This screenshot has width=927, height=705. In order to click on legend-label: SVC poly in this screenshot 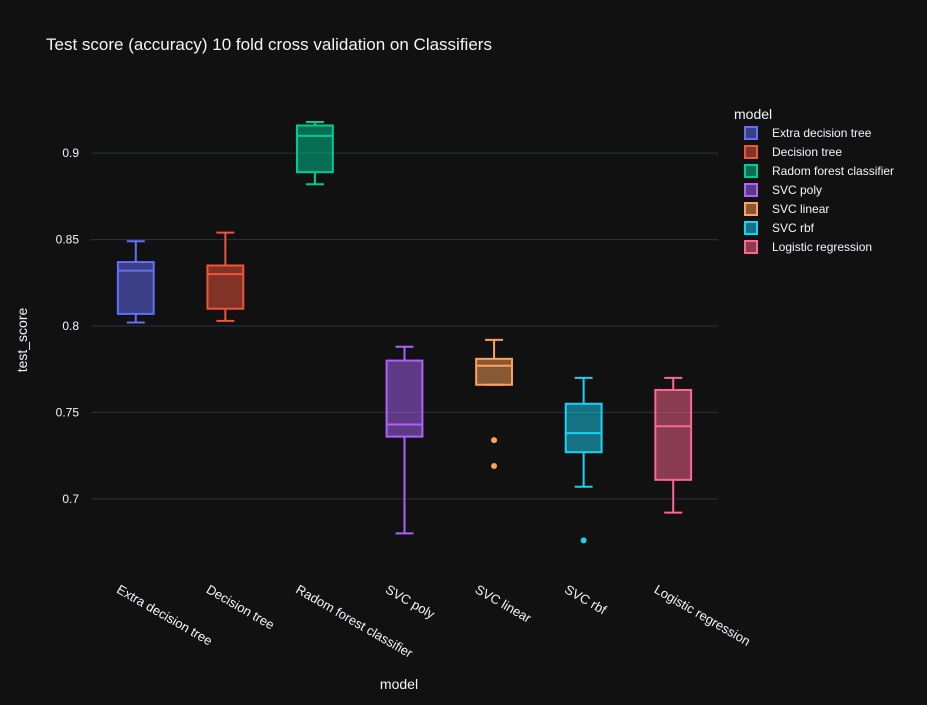, I will do `click(797, 190)`.